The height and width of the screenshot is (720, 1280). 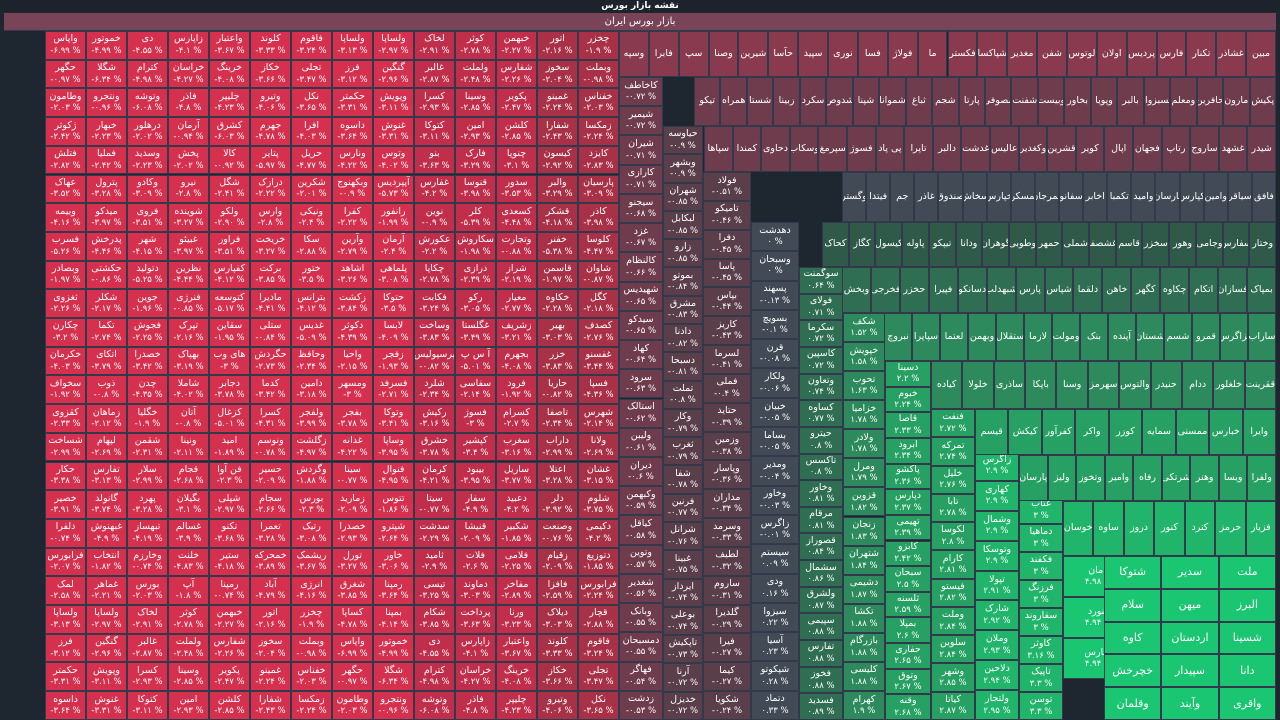 I want to click on treemap-cell: چلیپر -۴.۲۳ %, so click(x=229, y=103).